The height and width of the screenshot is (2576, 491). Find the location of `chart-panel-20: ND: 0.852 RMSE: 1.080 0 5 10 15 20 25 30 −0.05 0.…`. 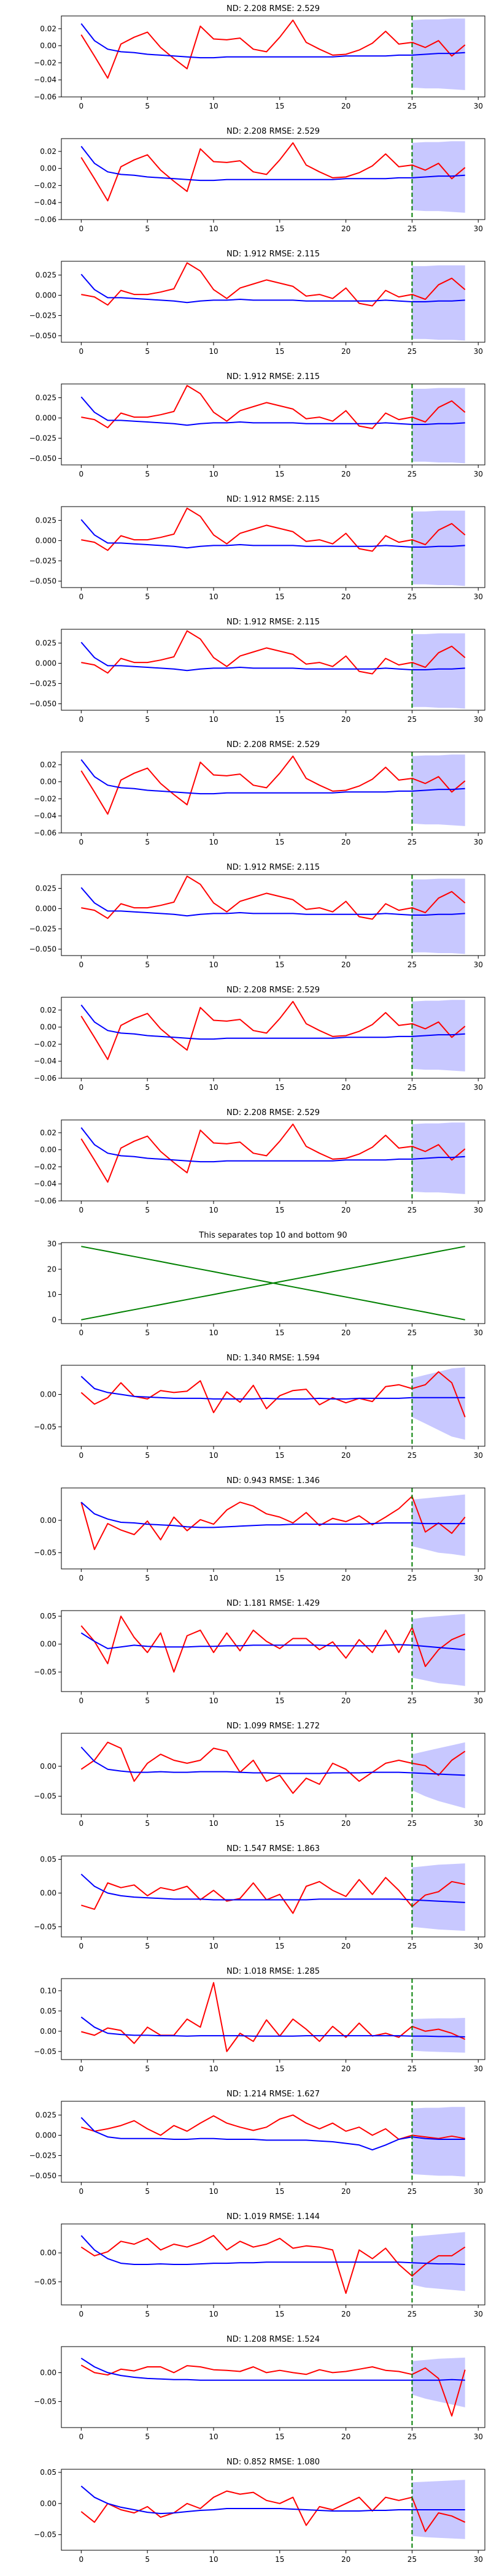

chart-panel-20: ND: 0.852 RMSE: 1.080 0 5 10 15 20 25 30 −0.05 0.… is located at coordinates (260, 2511).